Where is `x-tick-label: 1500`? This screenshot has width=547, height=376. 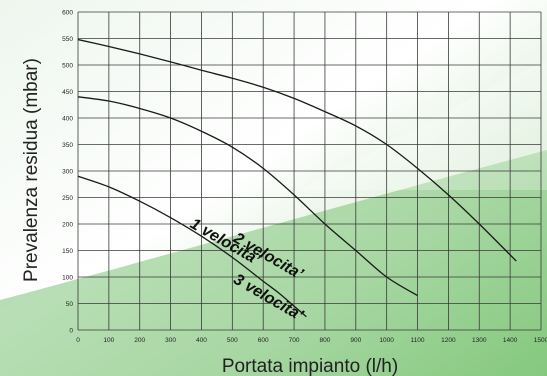
x-tick-label: 1500 is located at coordinates (540, 340).